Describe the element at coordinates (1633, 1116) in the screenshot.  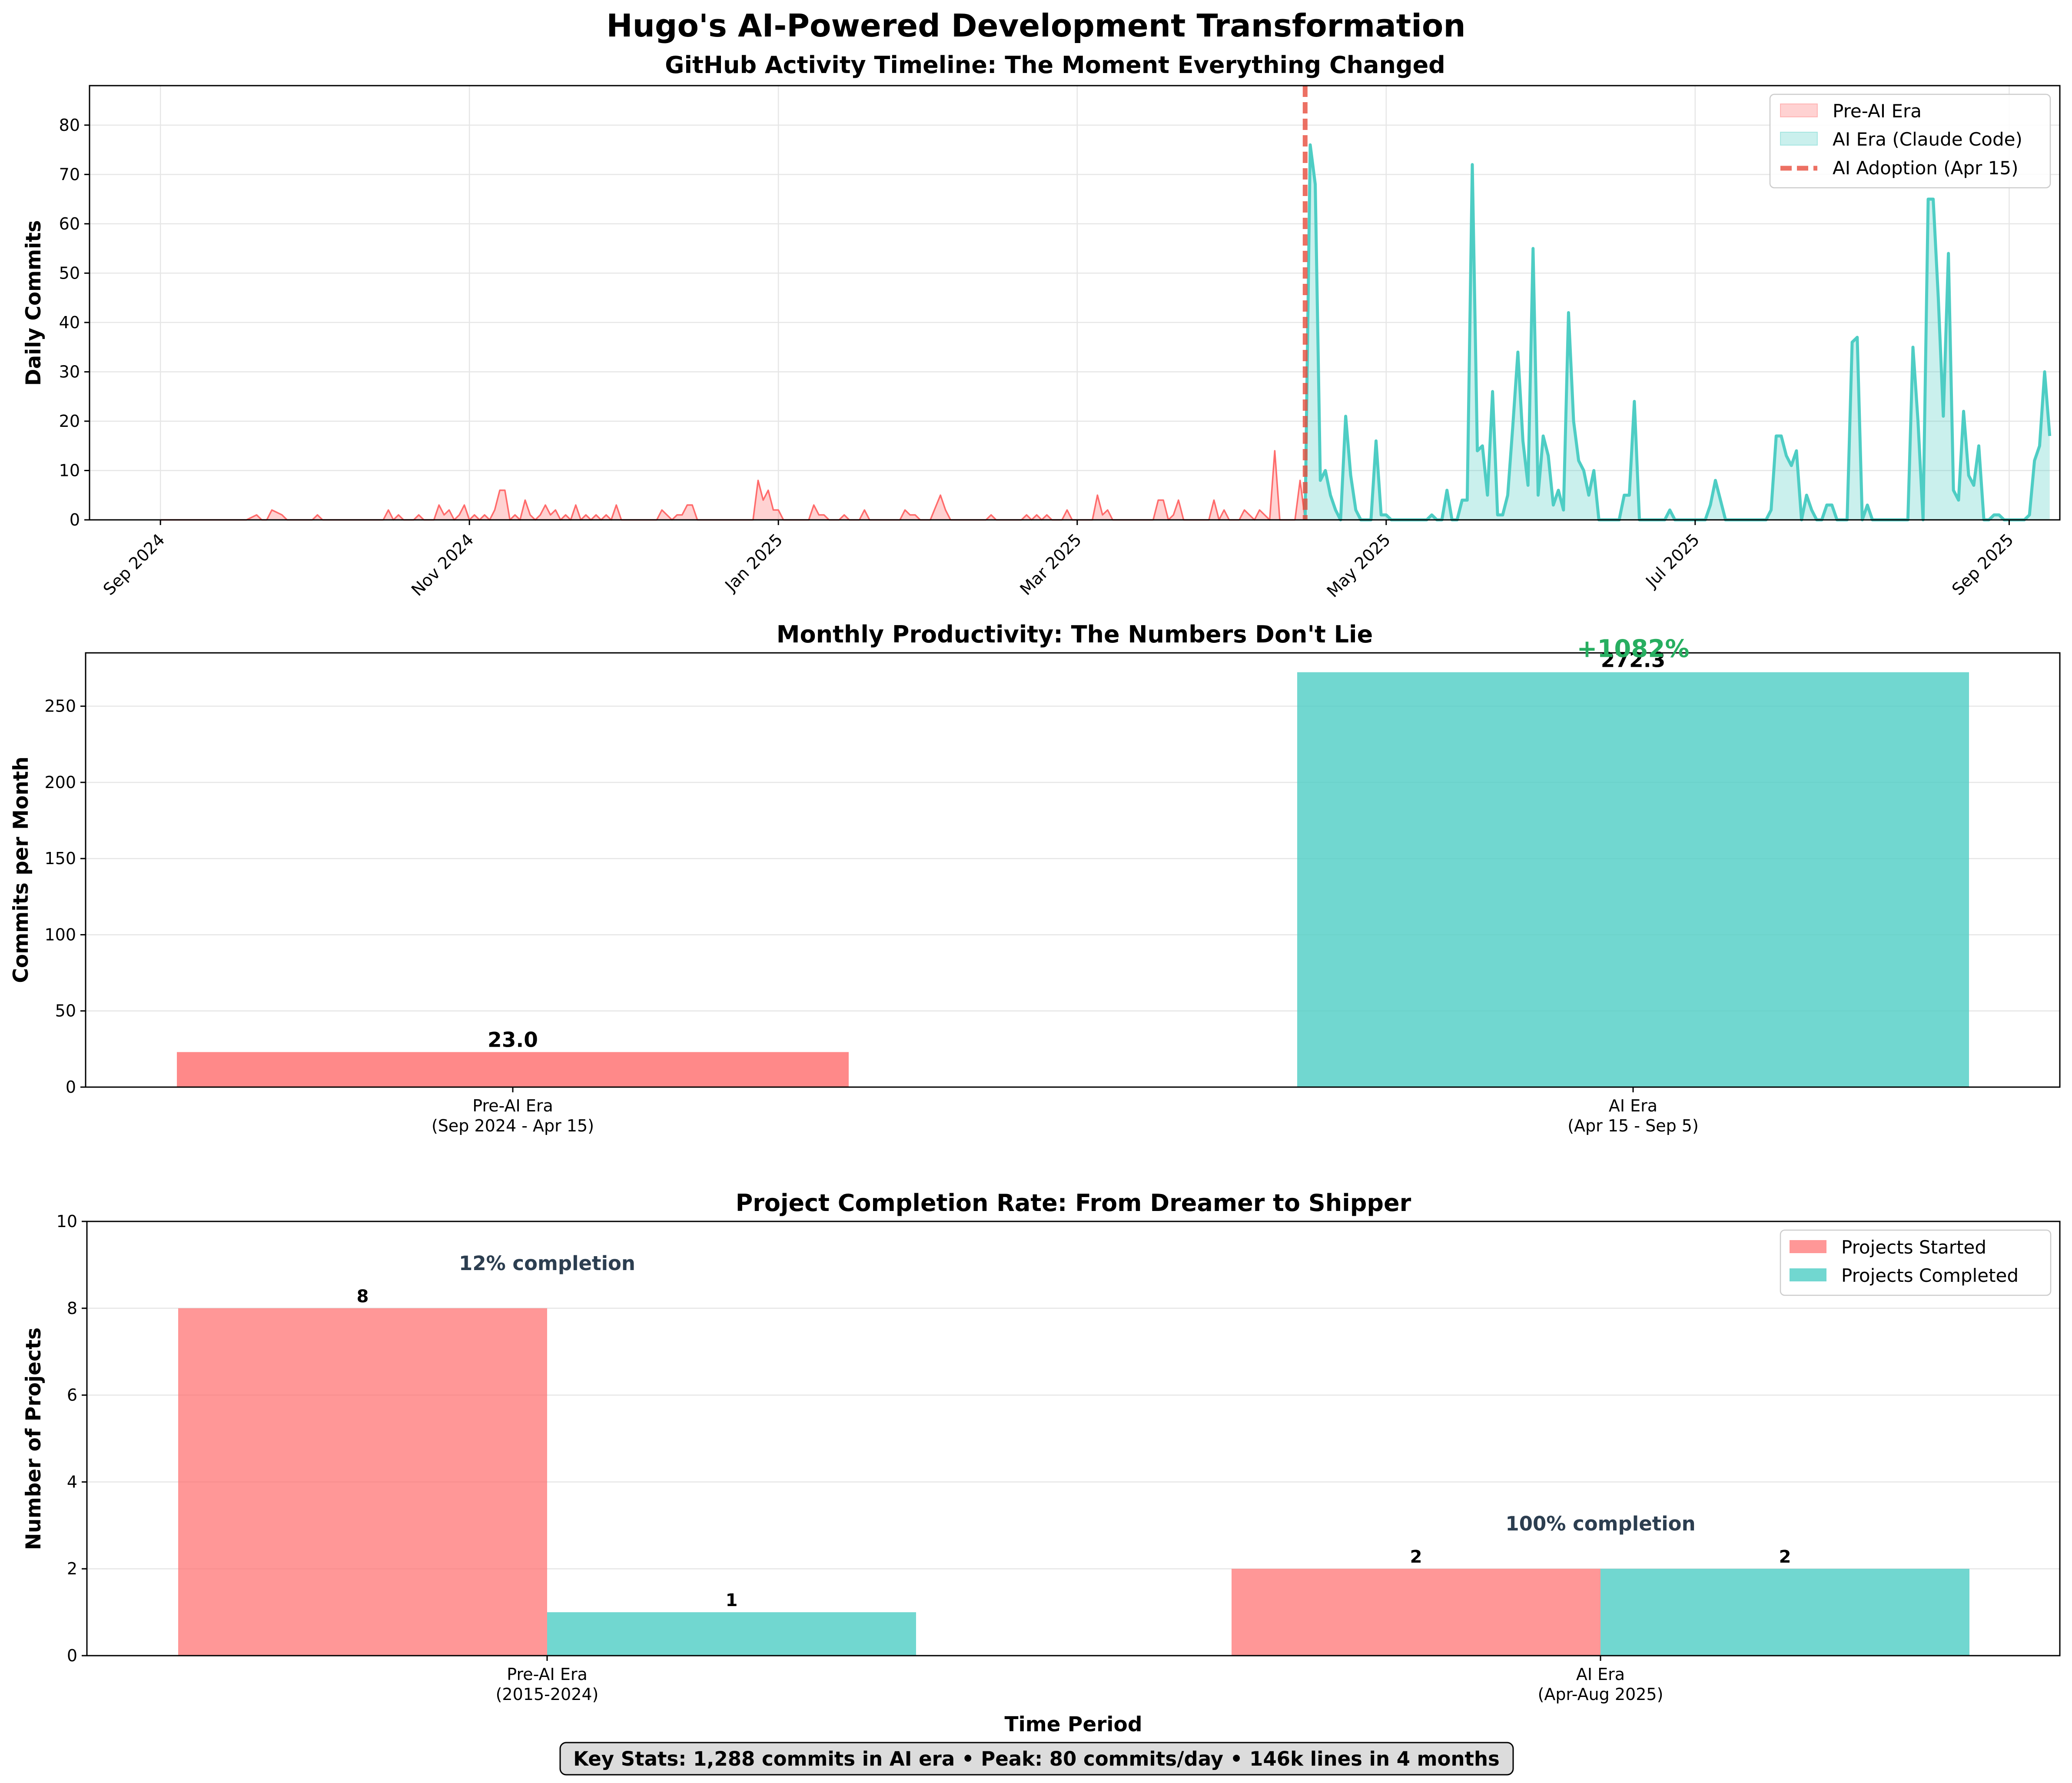
I see `monthly-category-label: AI Era (Apr 15 - Sep 5)` at that location.